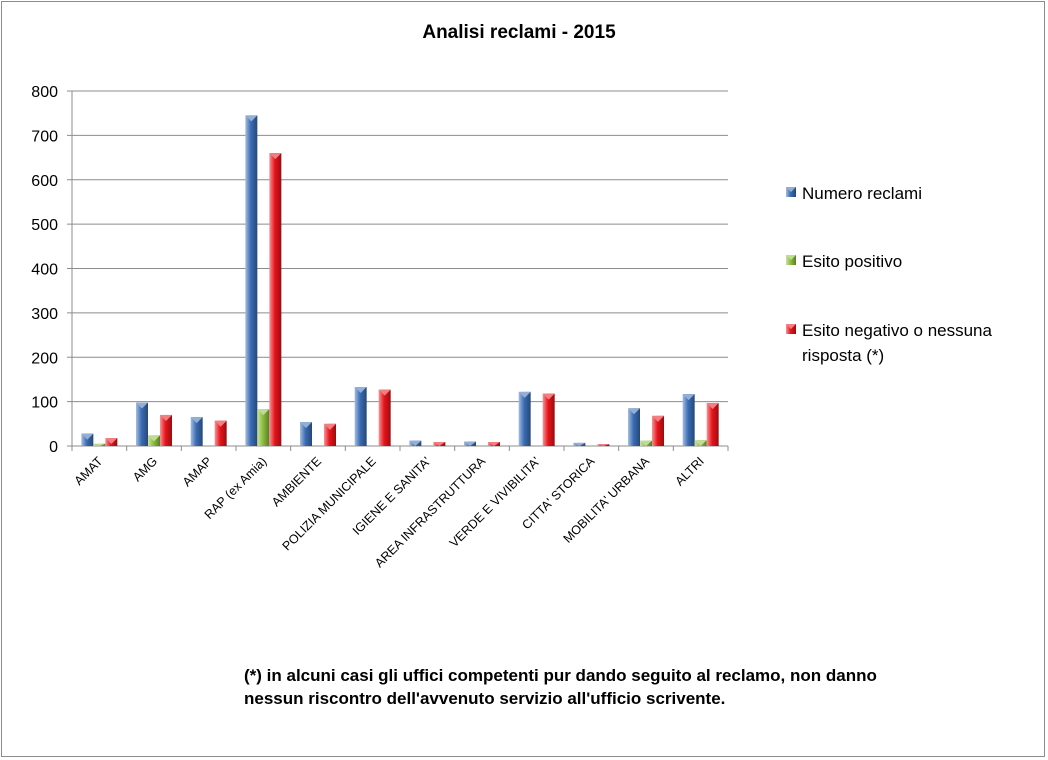 The image size is (1048, 760). Describe the element at coordinates (53, 447) in the screenshot. I see `y-tick-label: 0` at that location.